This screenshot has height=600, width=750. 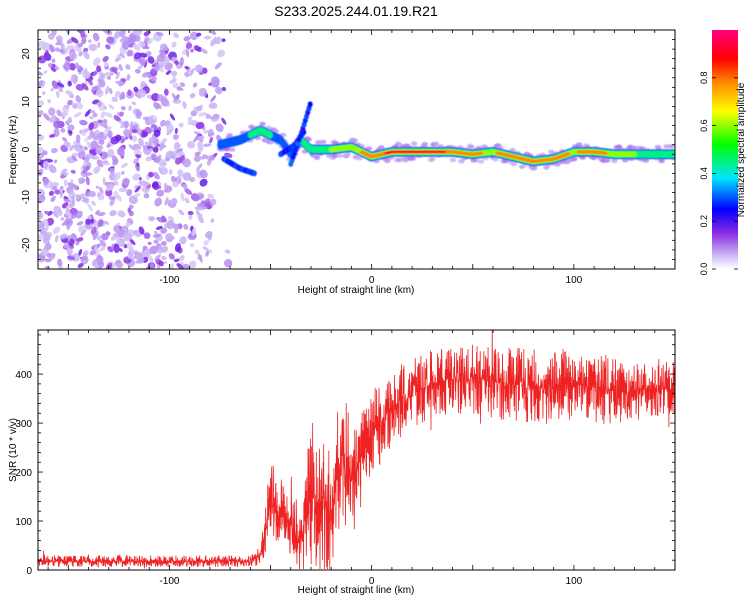 What do you see at coordinates (445, 139) in the screenshot?
I see `spectrogram-signal-trace` at bounding box center [445, 139].